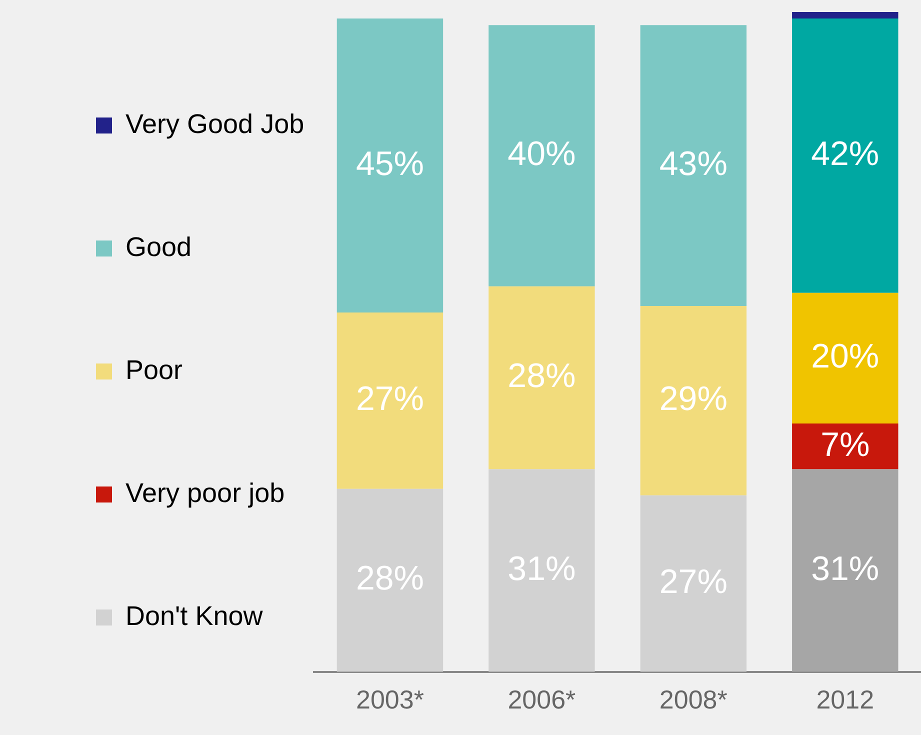 The height and width of the screenshot is (735, 921). I want to click on data-label: 45%, so click(390, 163).